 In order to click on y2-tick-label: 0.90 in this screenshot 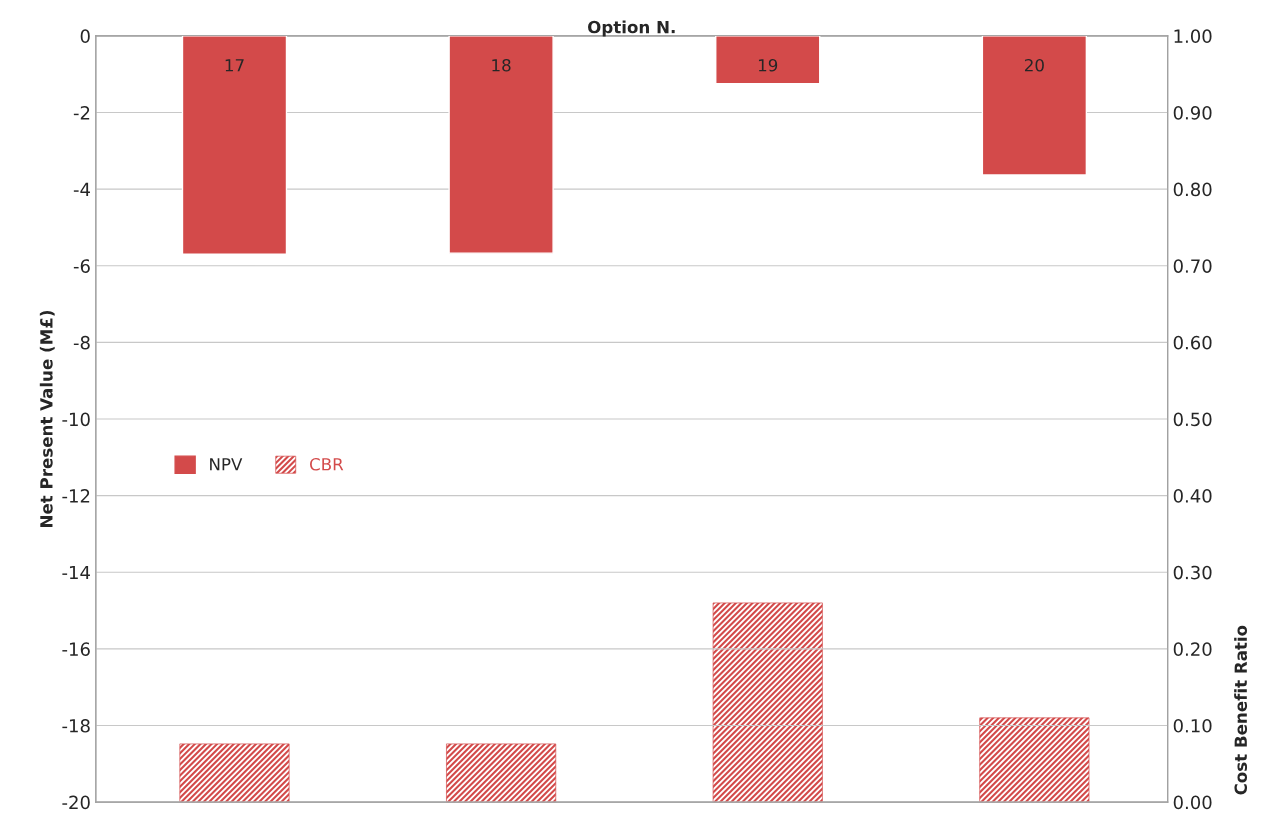, I will do `click(1192, 112)`.